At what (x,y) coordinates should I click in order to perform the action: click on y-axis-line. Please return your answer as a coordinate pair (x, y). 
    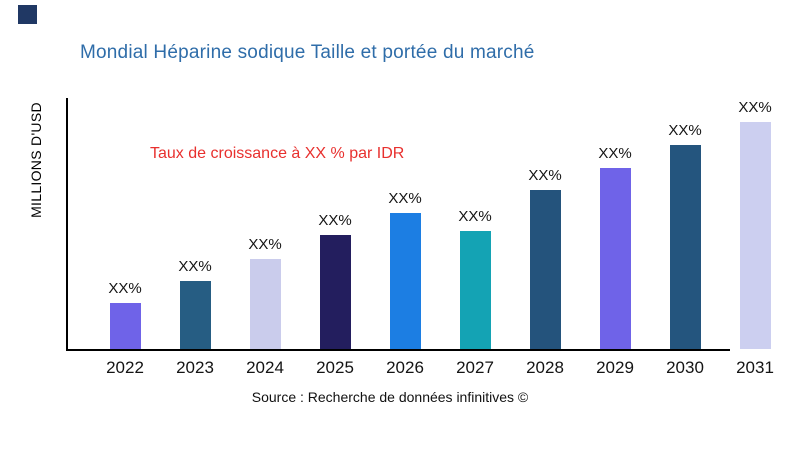
    Looking at the image, I should click on (67, 224).